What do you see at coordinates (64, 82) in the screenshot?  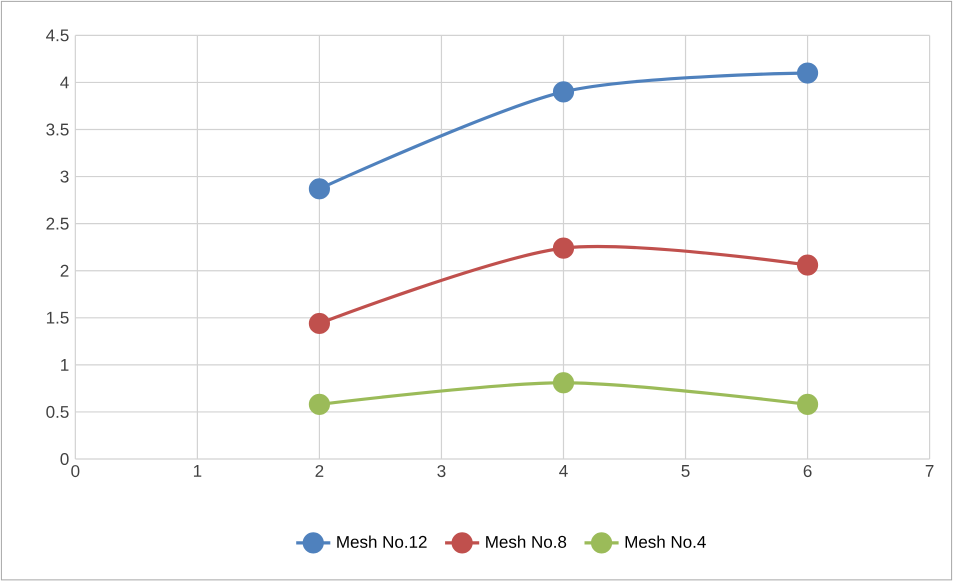 I see `y-tick-label: 4` at bounding box center [64, 82].